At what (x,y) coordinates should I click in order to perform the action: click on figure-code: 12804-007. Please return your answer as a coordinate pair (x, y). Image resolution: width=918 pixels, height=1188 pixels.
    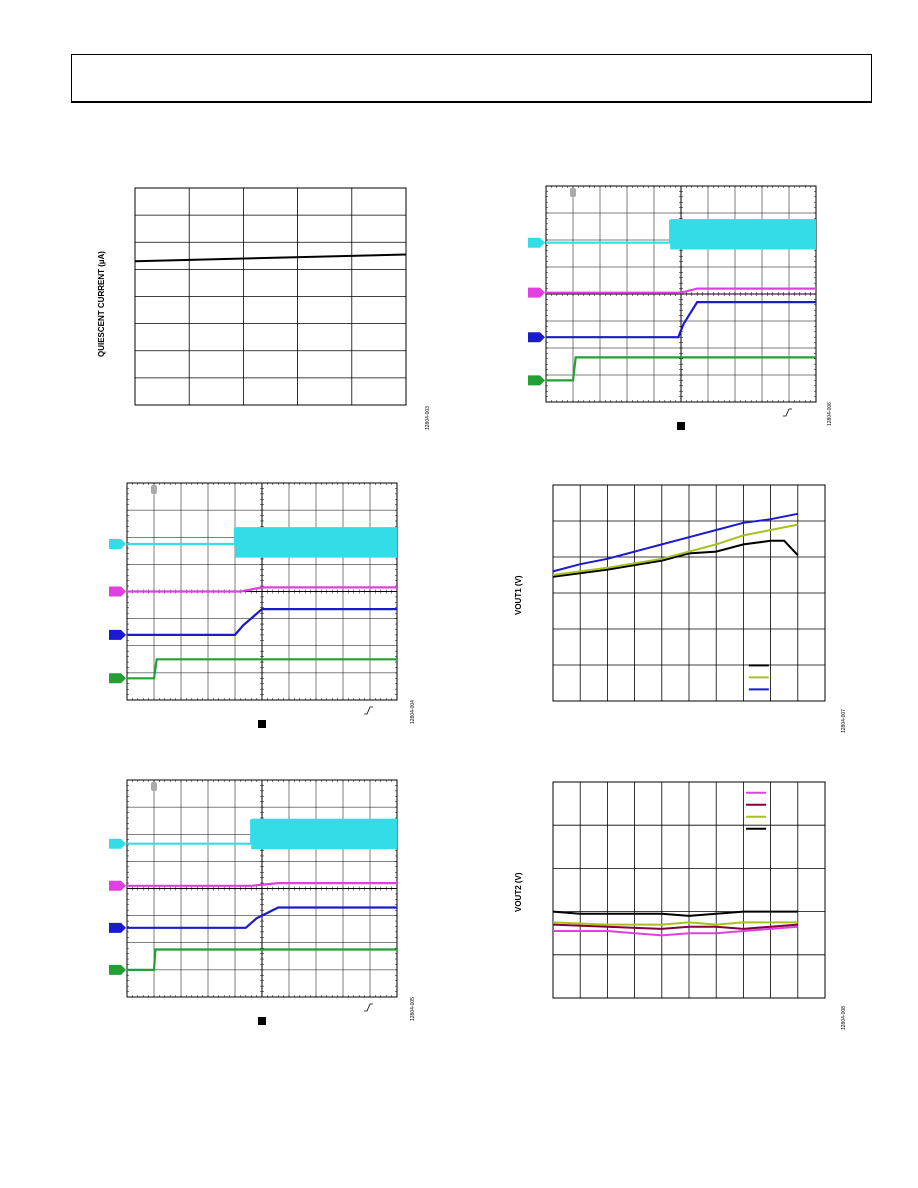
    Looking at the image, I should click on (844, 721).